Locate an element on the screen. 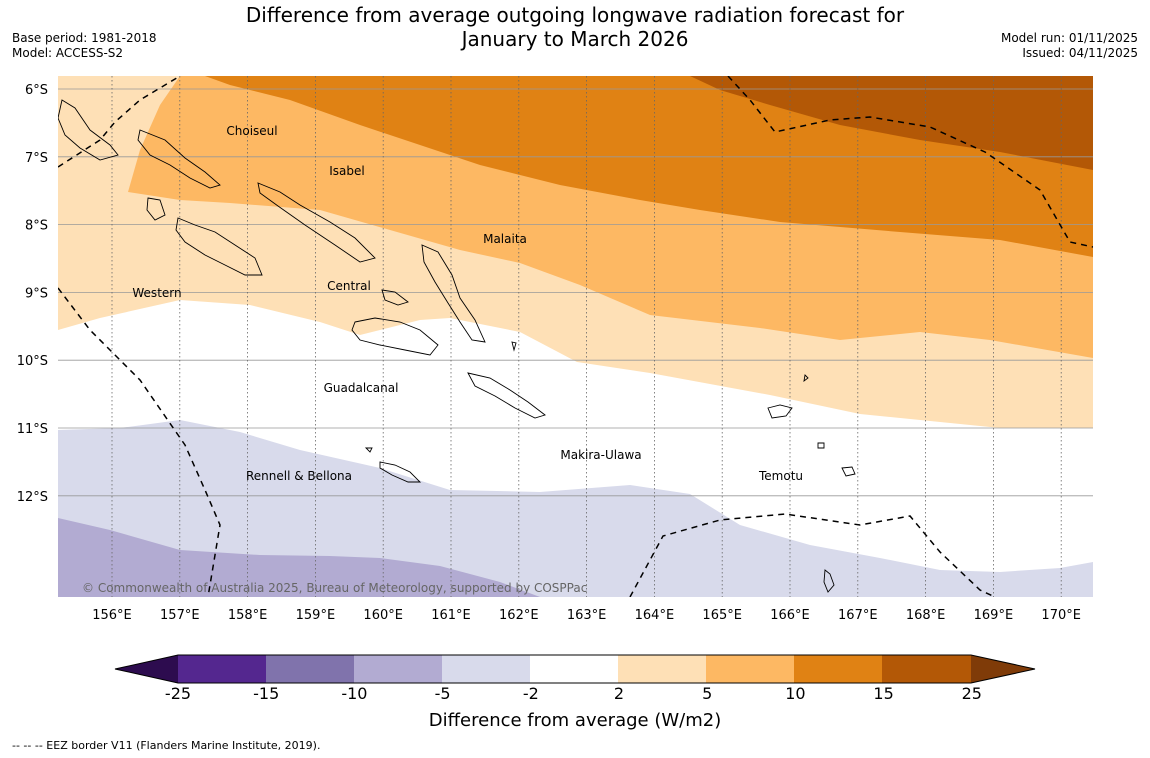 The image size is (1150, 758). lat-label: 11°S is located at coordinates (32, 429).